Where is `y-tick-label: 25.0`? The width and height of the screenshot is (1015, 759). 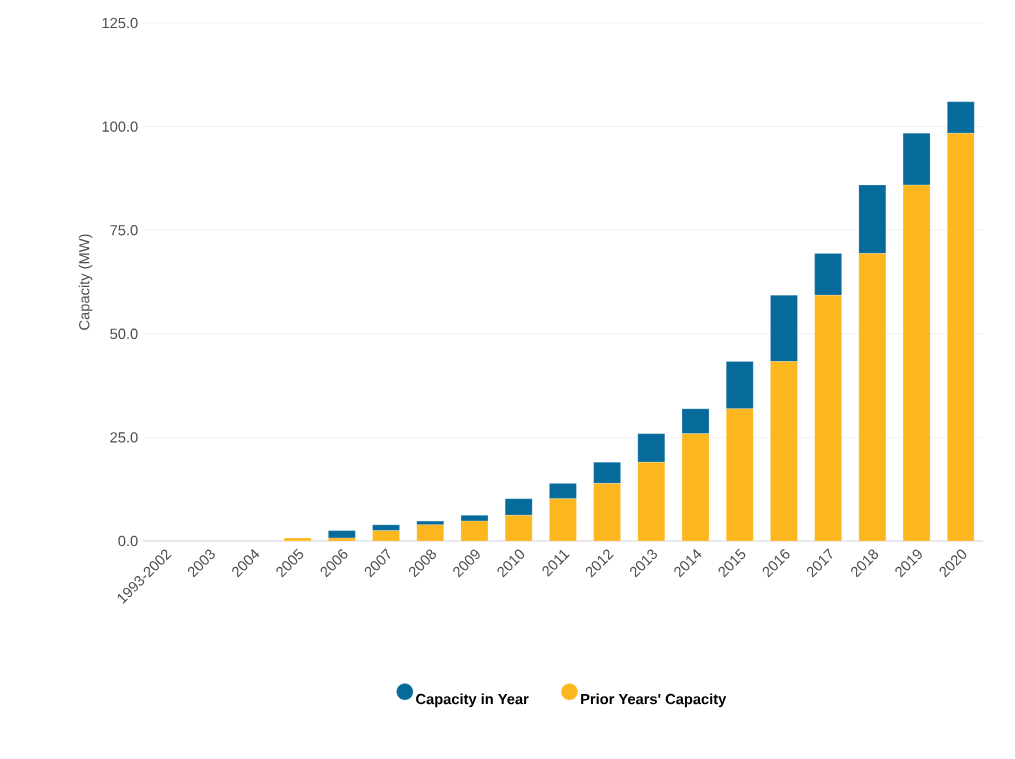 y-tick-label: 25.0 is located at coordinates (124, 437).